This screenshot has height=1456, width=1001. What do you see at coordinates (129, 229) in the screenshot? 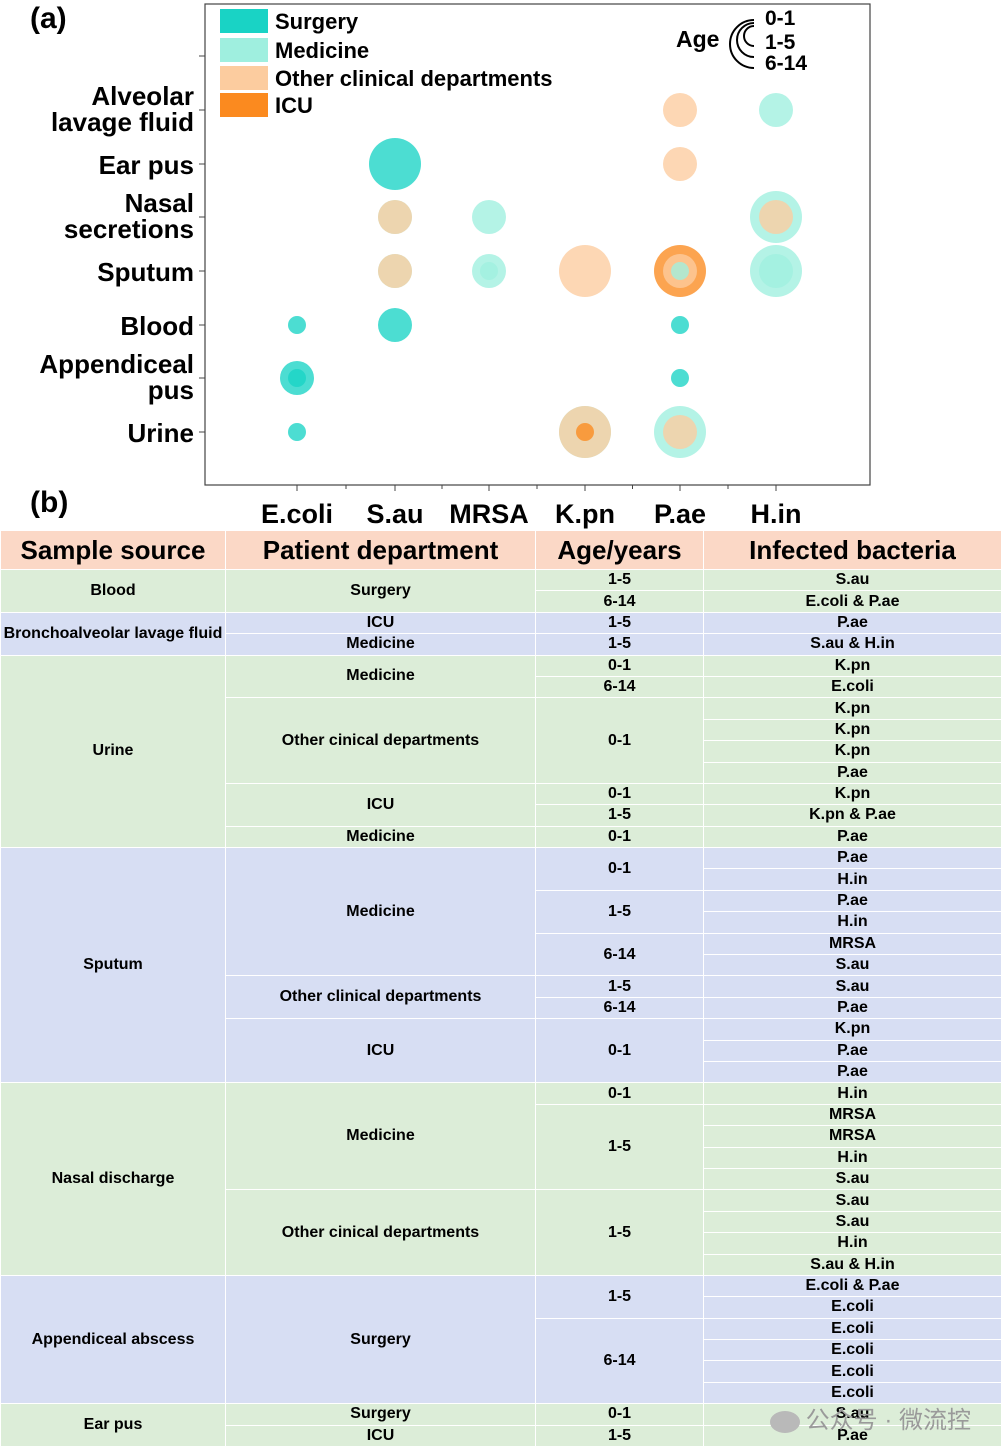
I see `y-tick-label: secretions` at bounding box center [129, 229].